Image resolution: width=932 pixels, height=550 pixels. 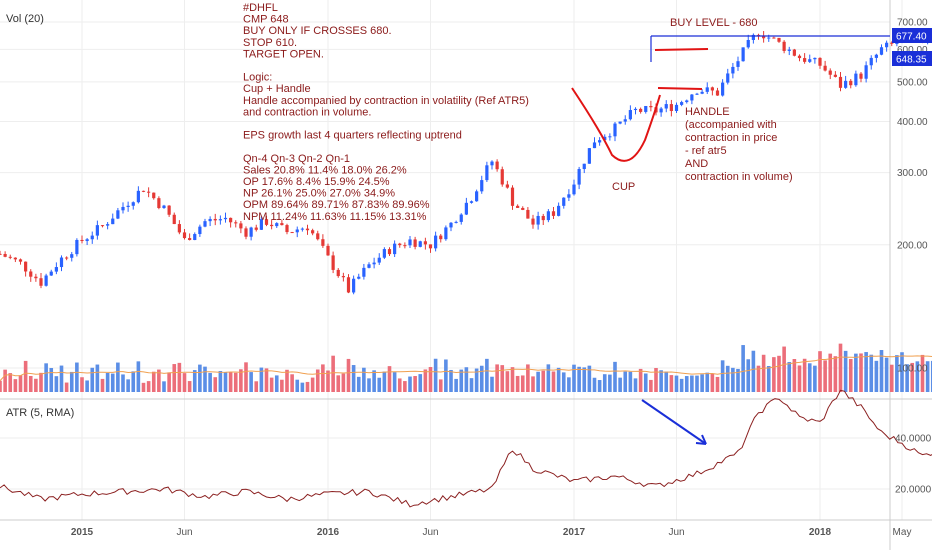 I want to click on handle-note-line: HANDLE, so click(x=707, y=112).